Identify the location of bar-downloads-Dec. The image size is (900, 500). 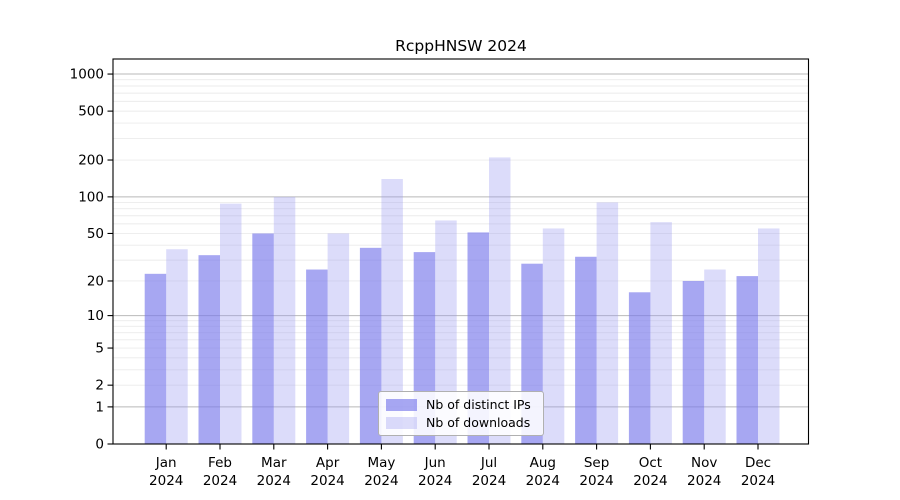
(769, 336).